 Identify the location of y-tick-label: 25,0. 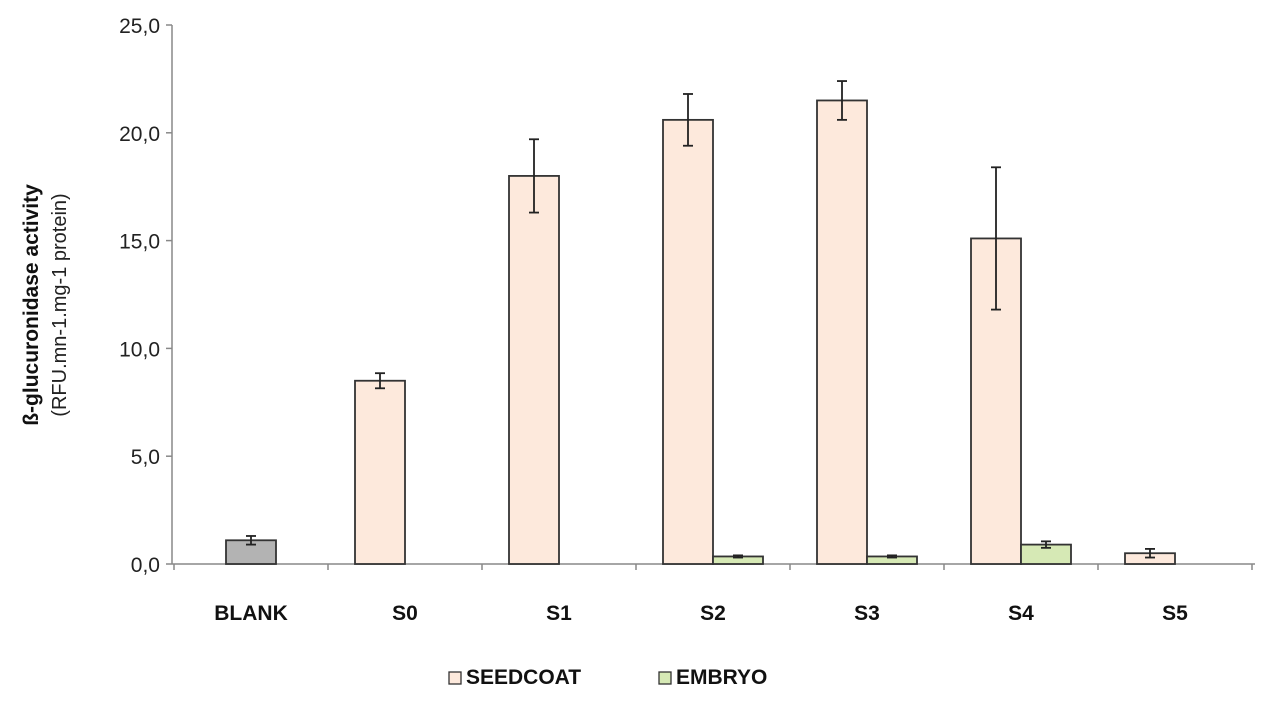
(139, 26).